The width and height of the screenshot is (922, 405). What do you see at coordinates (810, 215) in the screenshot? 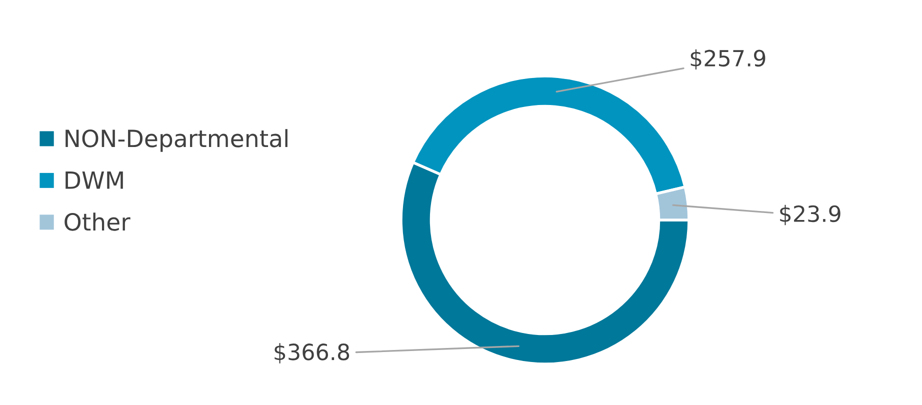
I see `data-label: $23.9` at bounding box center [810, 215].